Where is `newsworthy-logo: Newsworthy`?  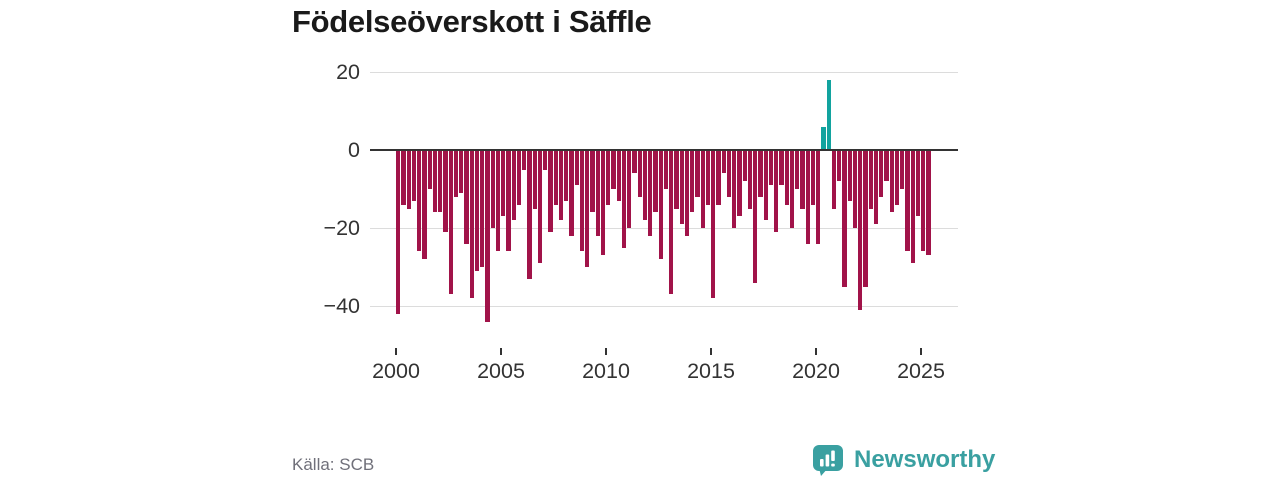
newsworthy-logo: Newsworthy is located at coordinates (903, 460).